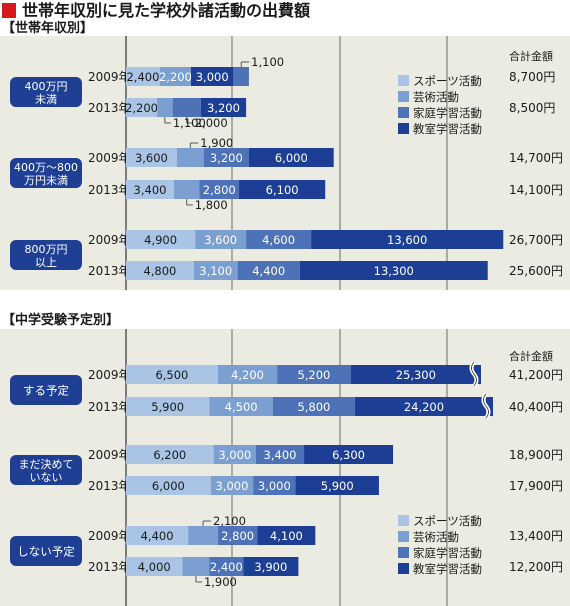 The width and height of the screenshot is (570, 606). I want to click on section-heading-income: 【世帯年収別】, so click(48, 28).